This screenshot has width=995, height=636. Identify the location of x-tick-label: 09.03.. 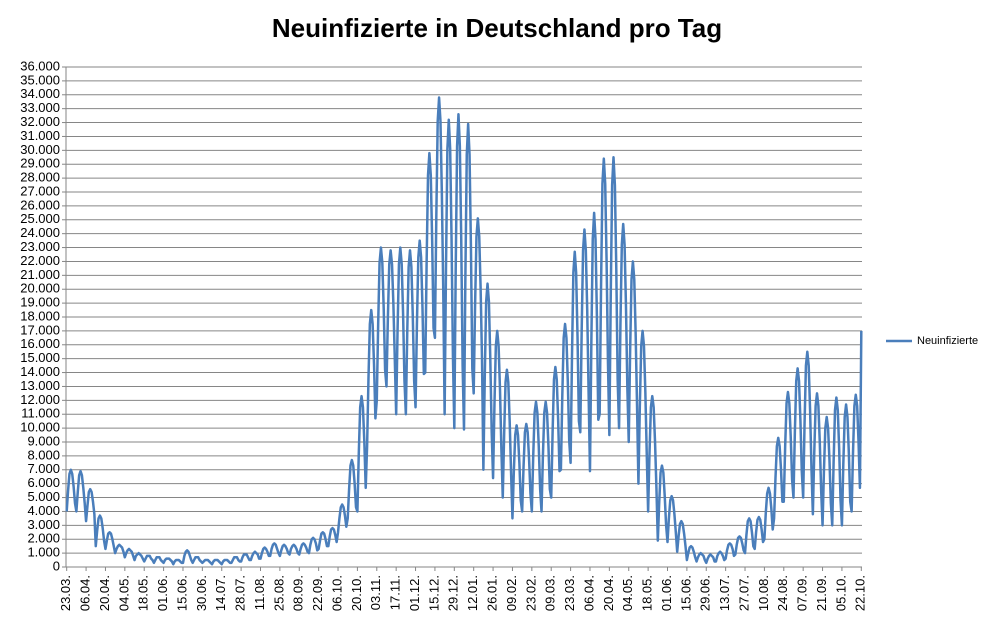
(550, 593).